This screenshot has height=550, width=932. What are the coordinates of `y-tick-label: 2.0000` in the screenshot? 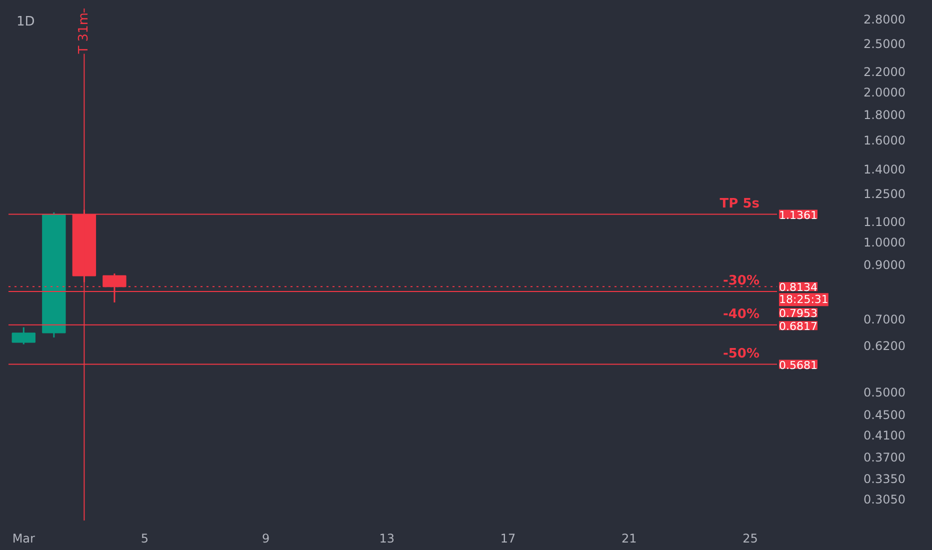 It's located at (885, 92).